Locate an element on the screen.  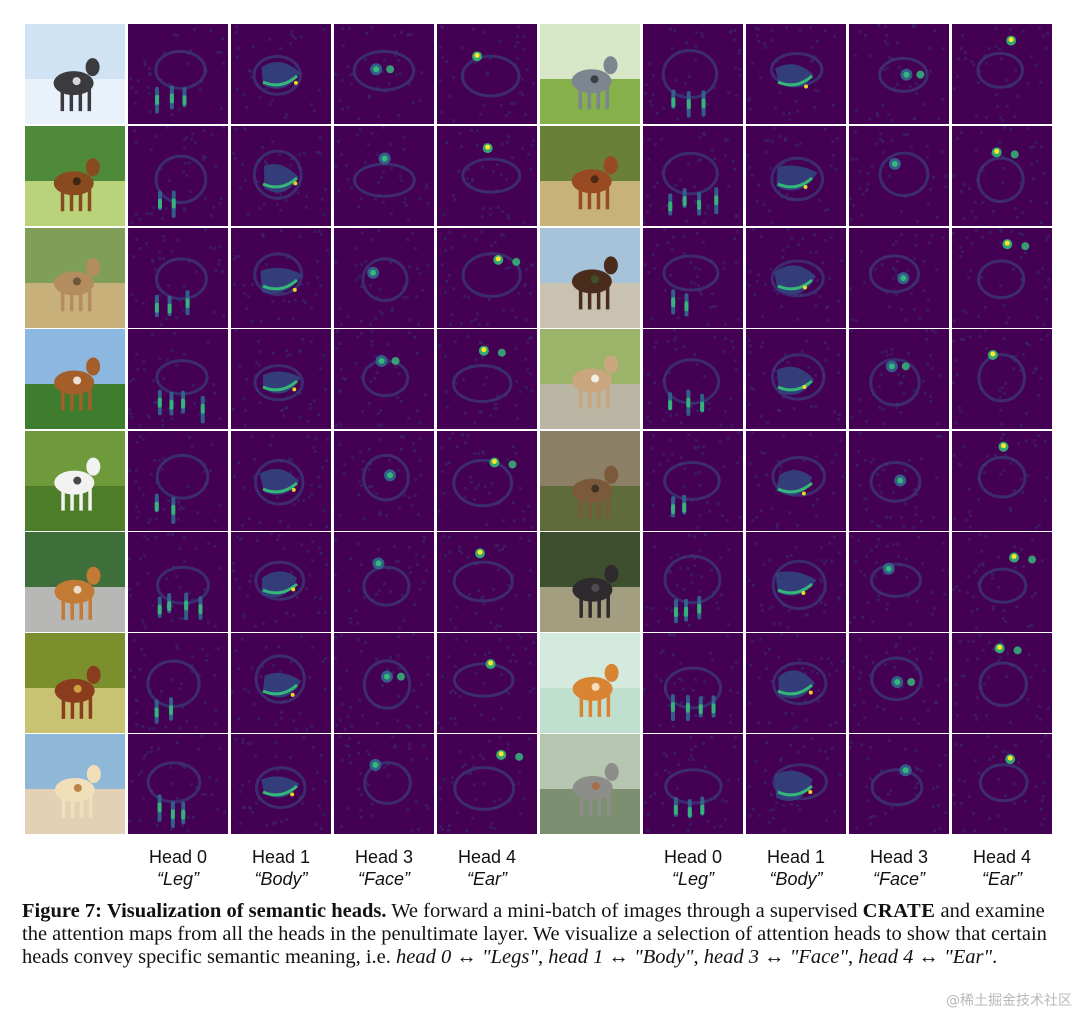
caption-sep-2: , is located at coordinates (698, 957).